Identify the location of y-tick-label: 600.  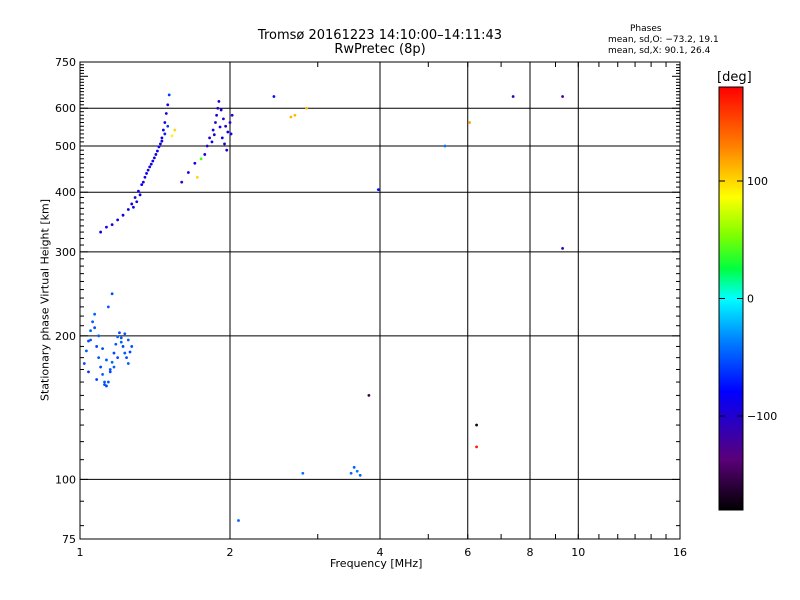
(65, 108).